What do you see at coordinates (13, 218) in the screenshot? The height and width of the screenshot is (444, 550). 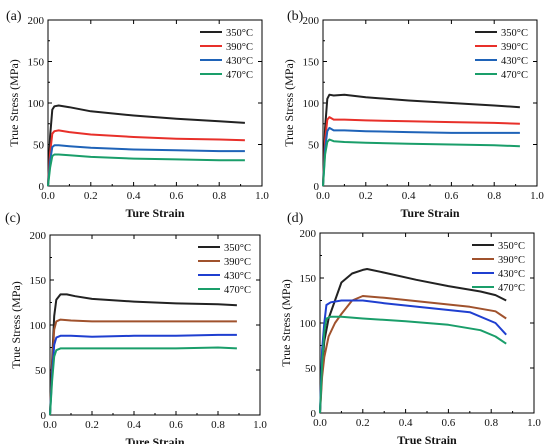 I see `panel-label: (c)` at bounding box center [13, 218].